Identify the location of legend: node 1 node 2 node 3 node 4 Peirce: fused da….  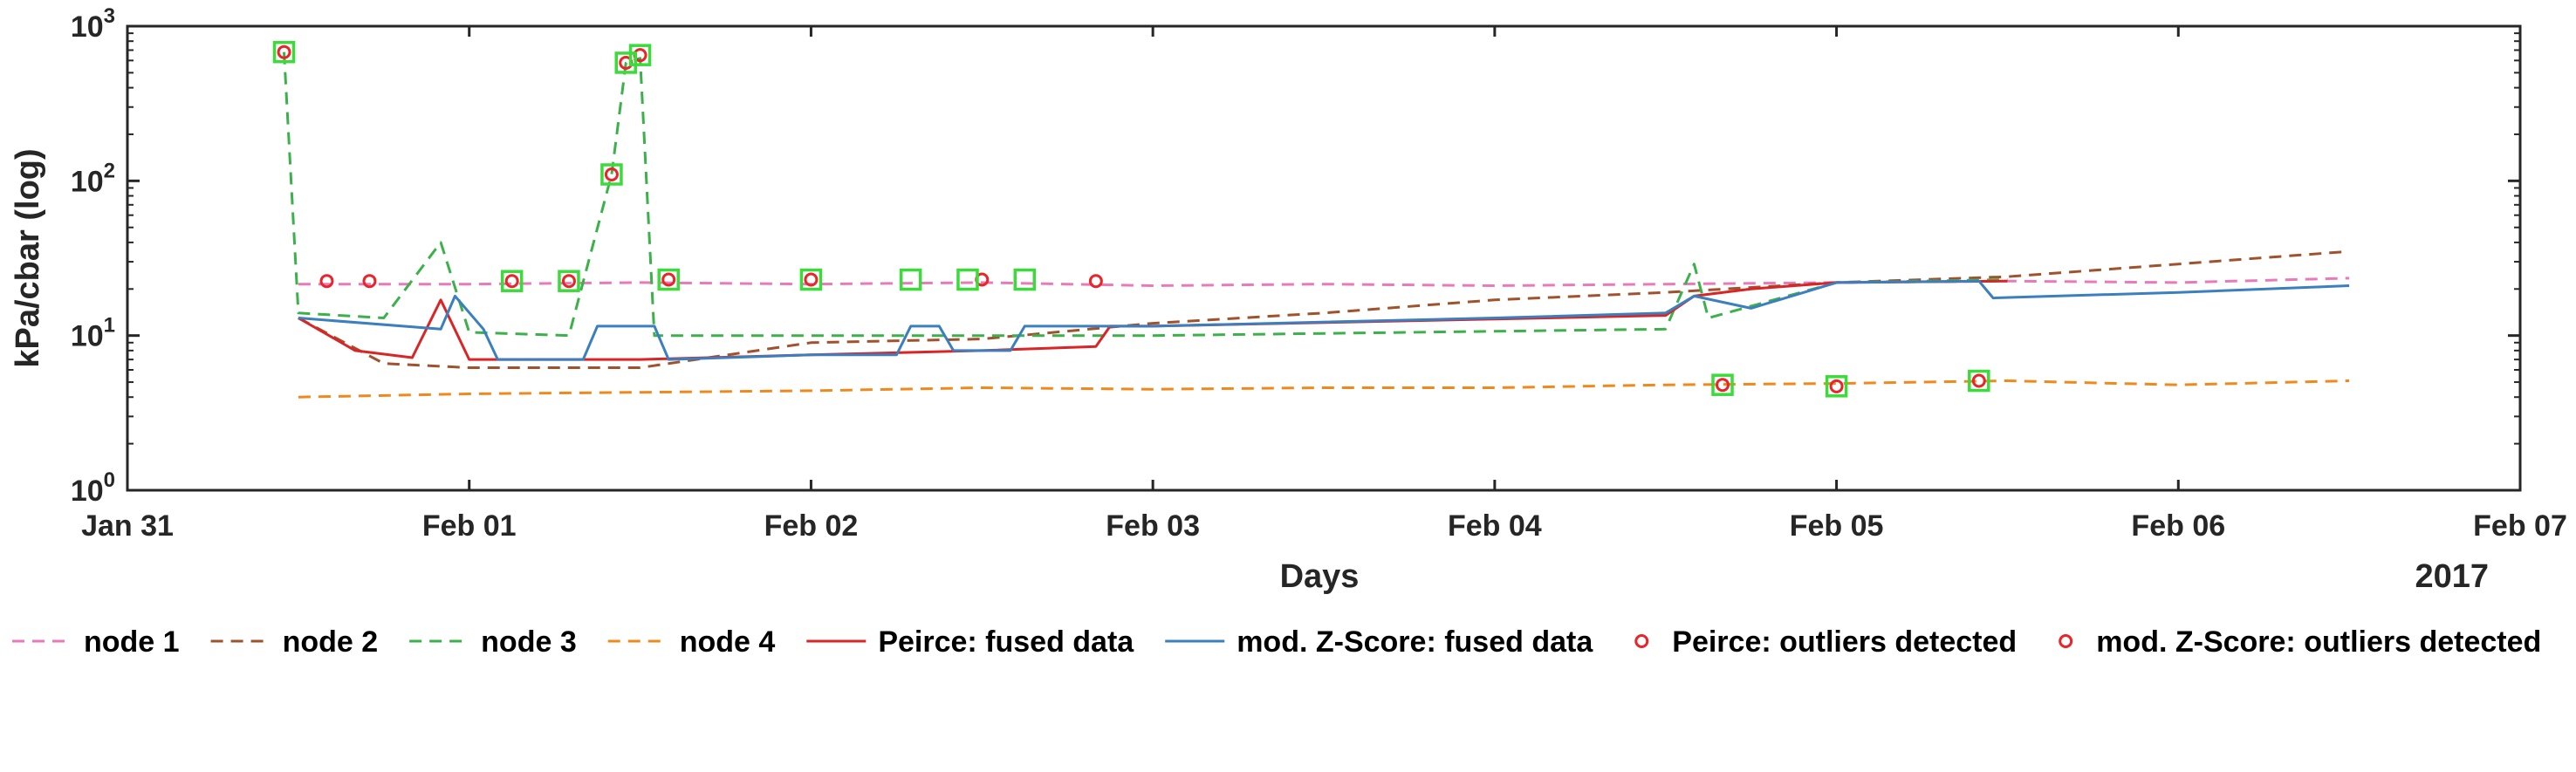
(1276, 642).